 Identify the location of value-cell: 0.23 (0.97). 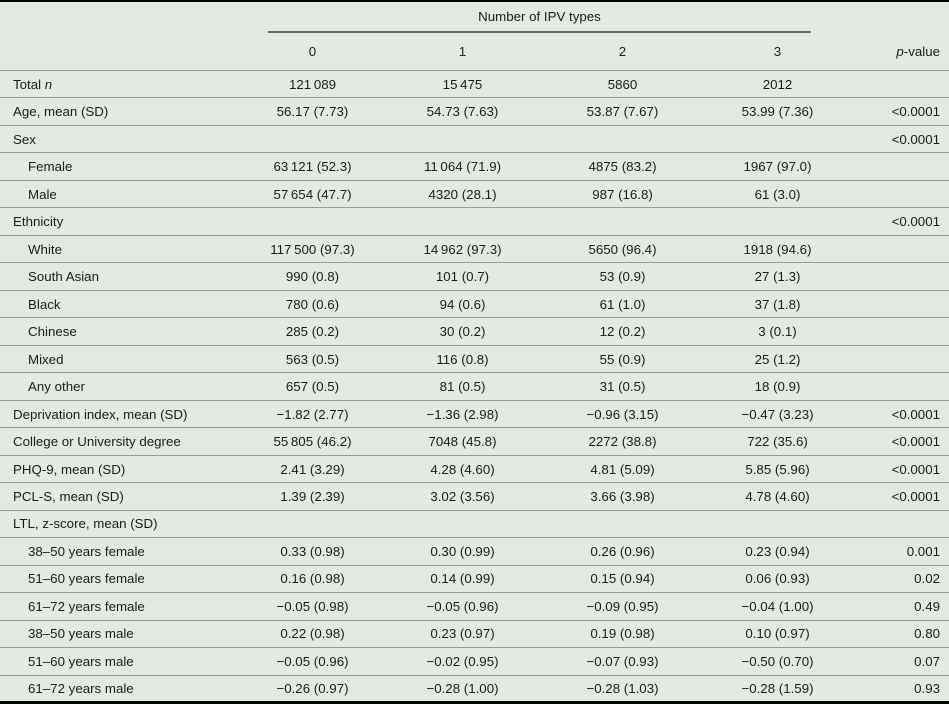
(462, 634).